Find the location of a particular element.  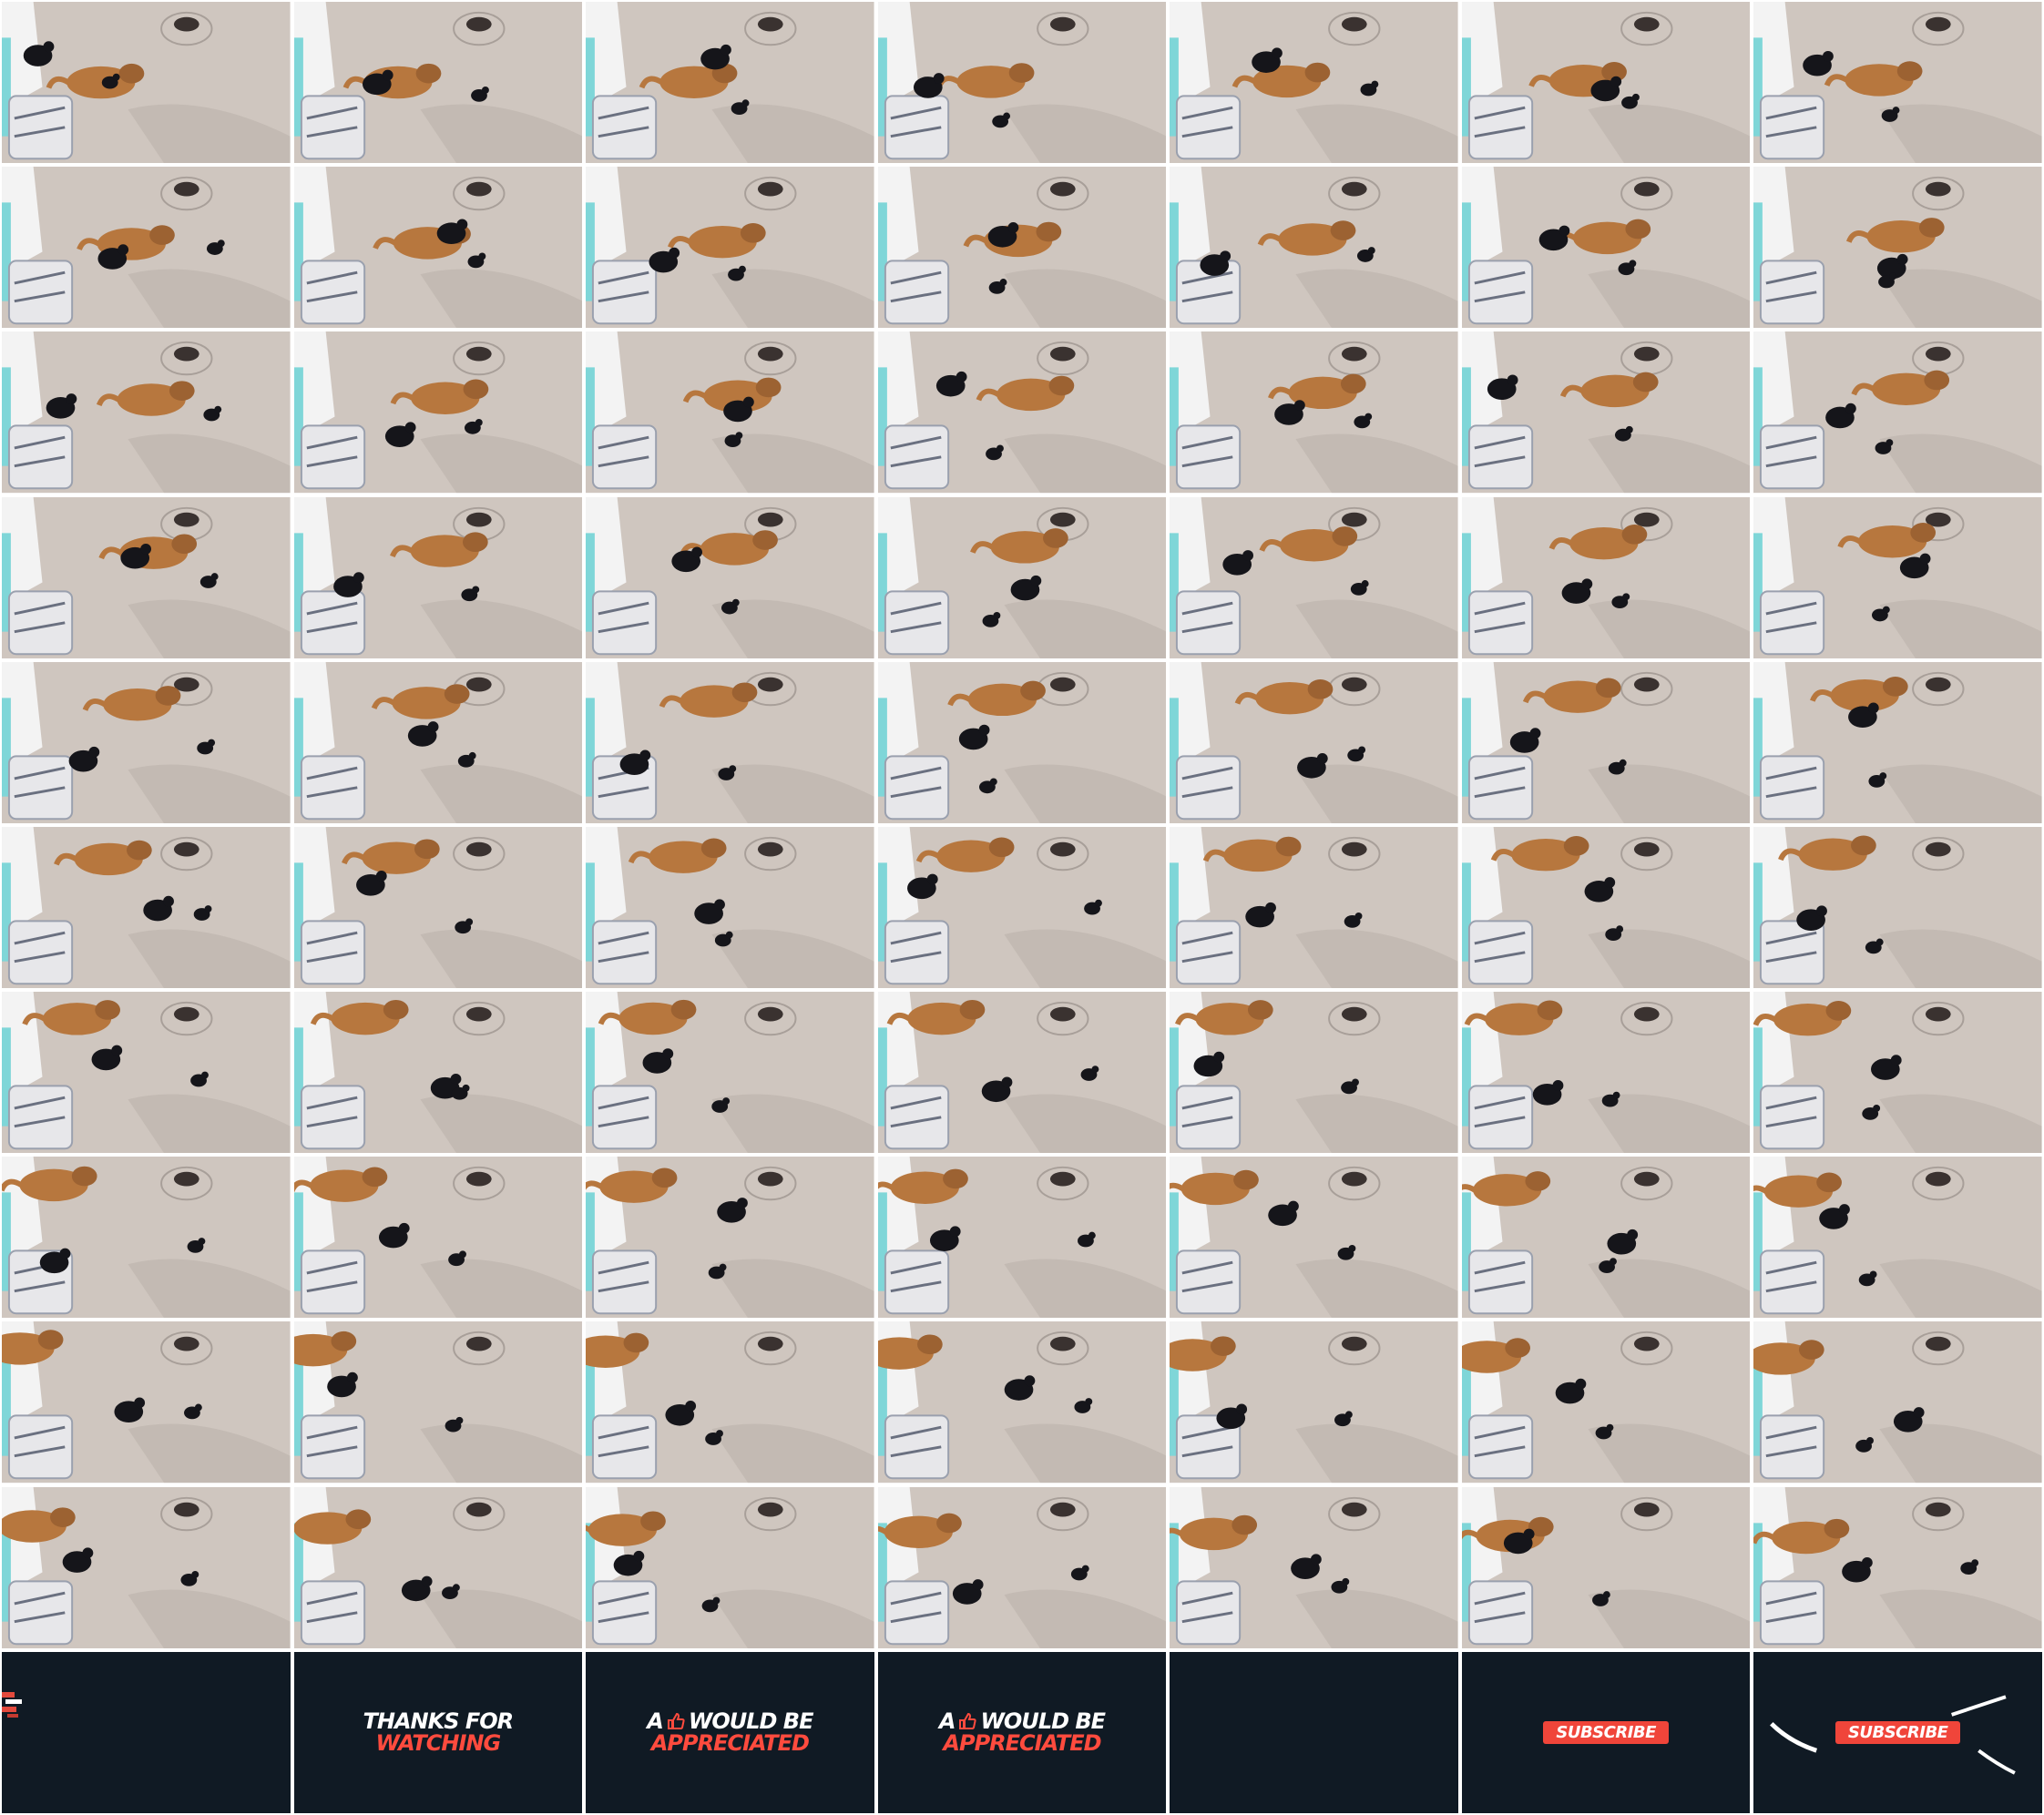

outro-frame: THANKS FOR WATCHING is located at coordinates (438, 1732).